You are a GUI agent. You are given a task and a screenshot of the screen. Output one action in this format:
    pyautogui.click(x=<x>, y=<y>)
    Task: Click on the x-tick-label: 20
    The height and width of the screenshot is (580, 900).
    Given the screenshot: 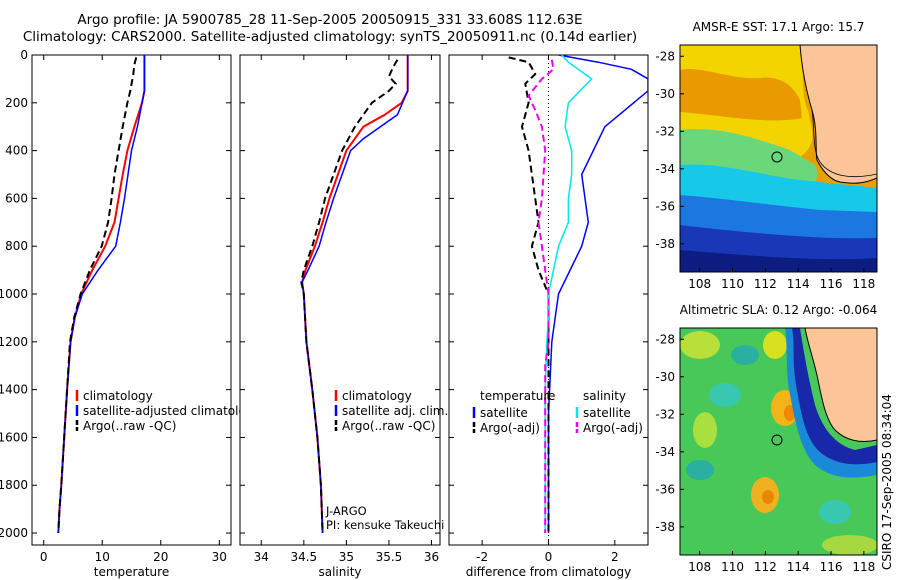 What is the action you would take?
    pyautogui.click(x=160, y=557)
    